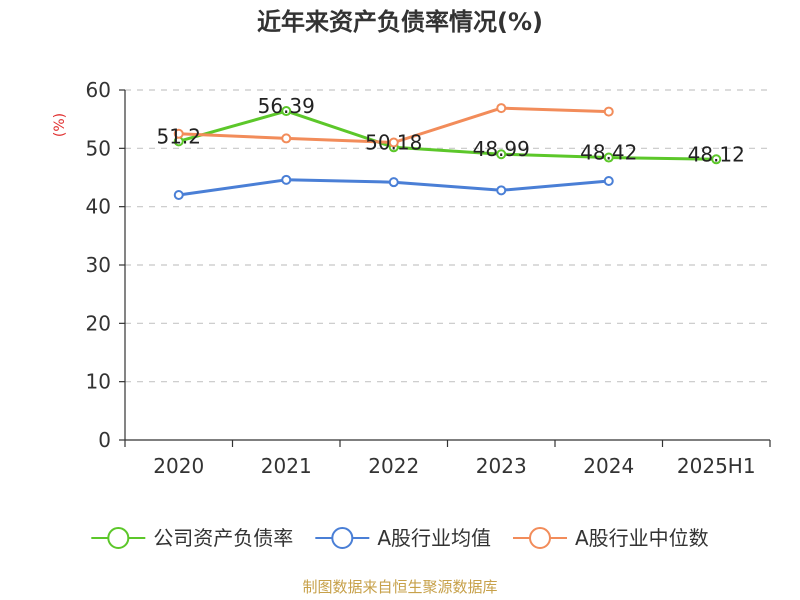  Describe the element at coordinates (608, 181) in the screenshot. I see `series-1-point-2024` at that location.